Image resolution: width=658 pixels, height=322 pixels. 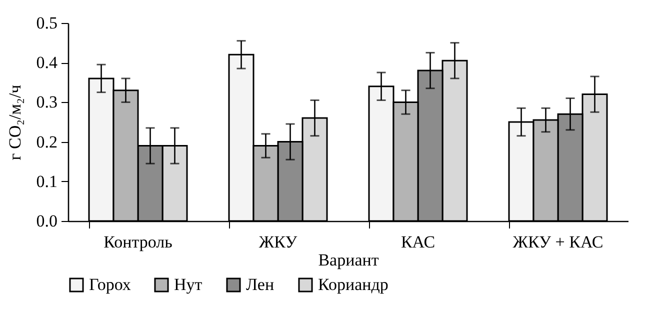 I want to click on legend-label: Горох, so click(x=110, y=284).